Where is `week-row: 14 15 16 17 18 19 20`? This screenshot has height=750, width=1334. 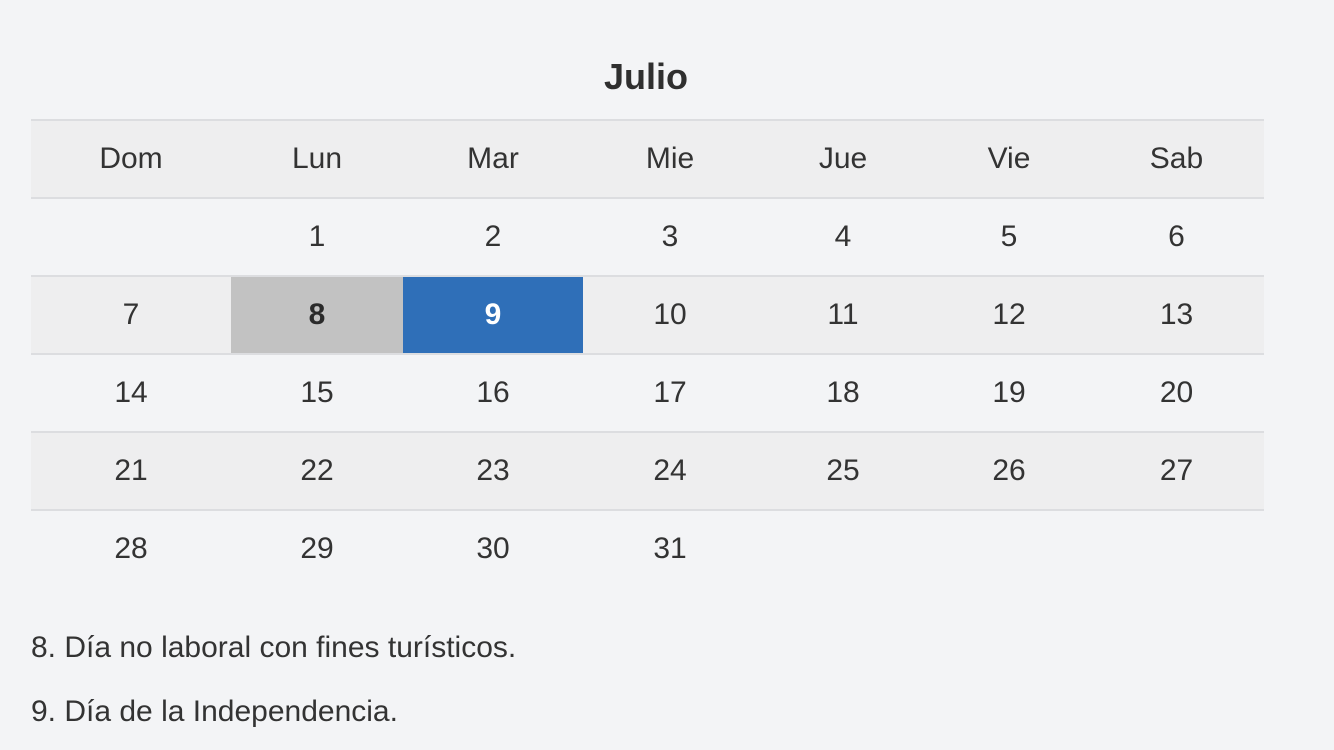
week-row: 14 15 16 17 18 19 20 is located at coordinates (647, 392).